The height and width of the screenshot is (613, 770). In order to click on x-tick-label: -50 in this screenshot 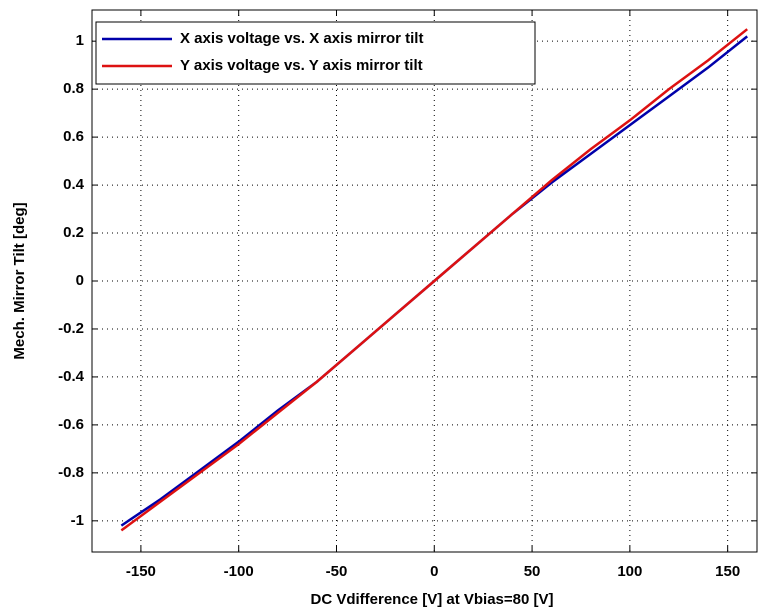, I will do `click(337, 571)`.